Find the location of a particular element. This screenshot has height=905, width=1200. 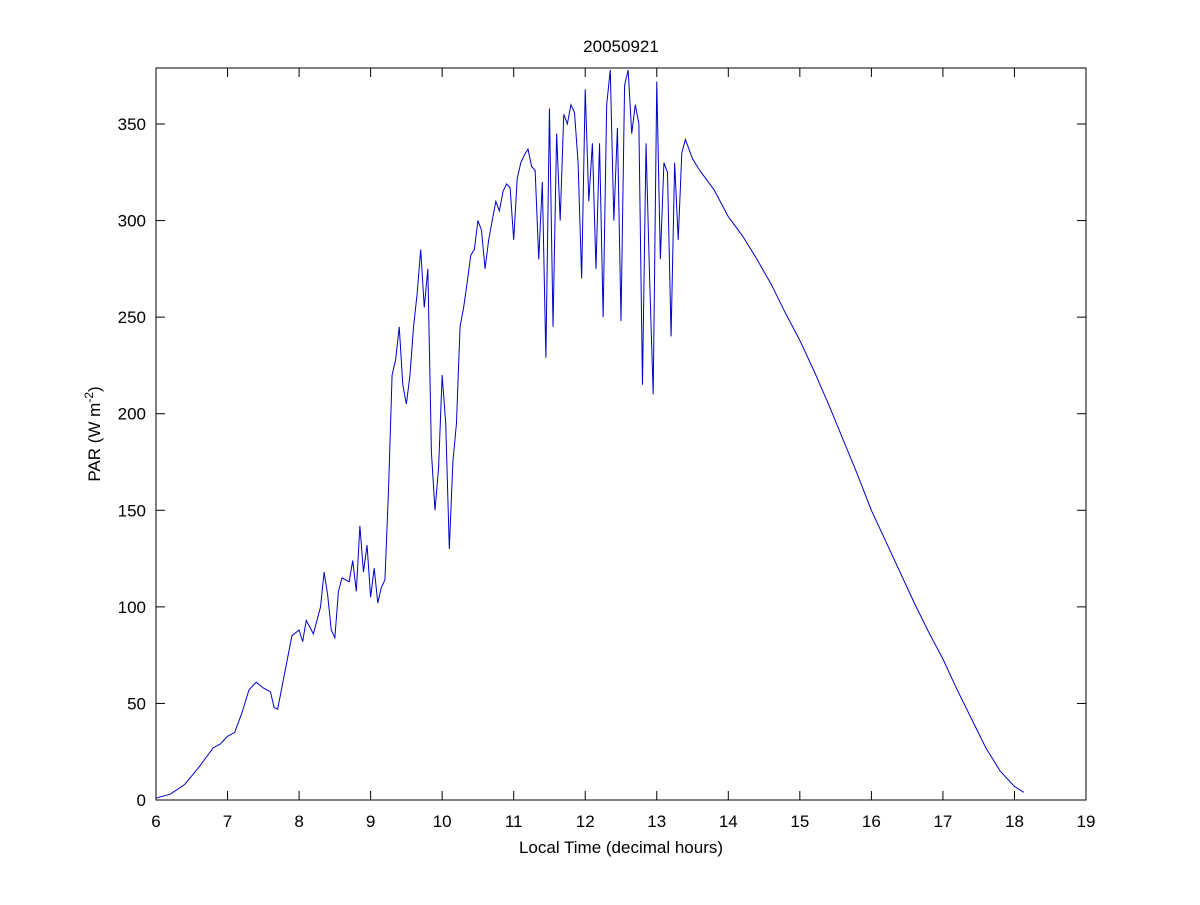

x-tick-label: 17 is located at coordinates (942, 821).